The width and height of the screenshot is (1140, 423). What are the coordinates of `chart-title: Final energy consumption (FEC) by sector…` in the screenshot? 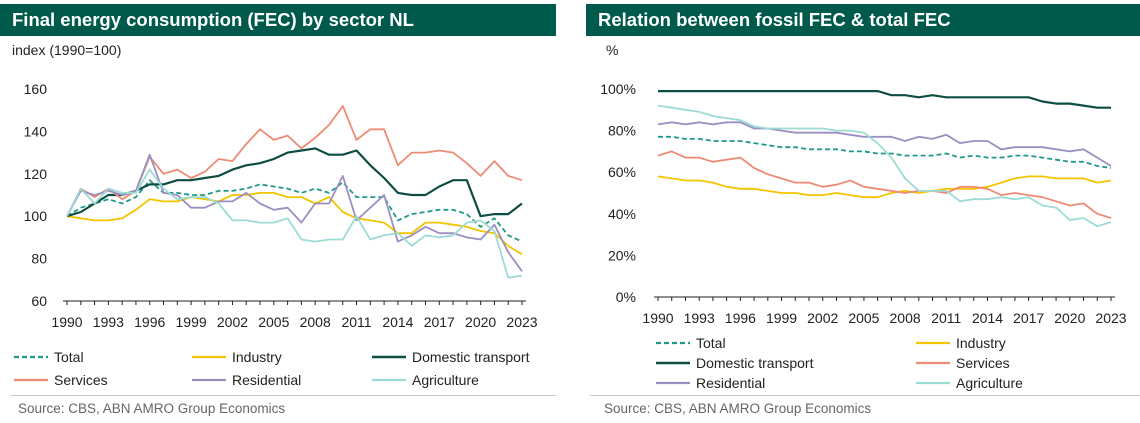 It's located at (278, 20).